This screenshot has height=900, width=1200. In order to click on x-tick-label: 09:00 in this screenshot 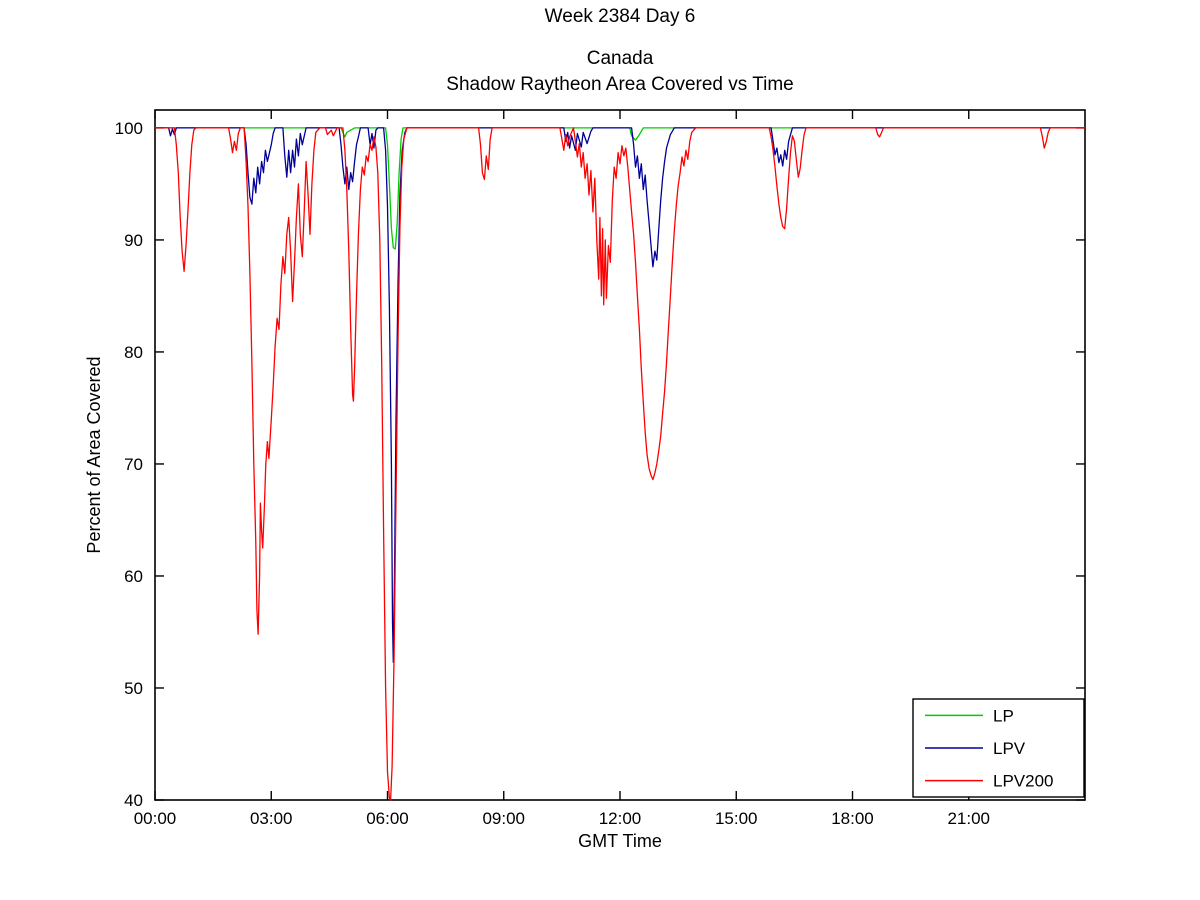, I will do `click(503, 818)`.